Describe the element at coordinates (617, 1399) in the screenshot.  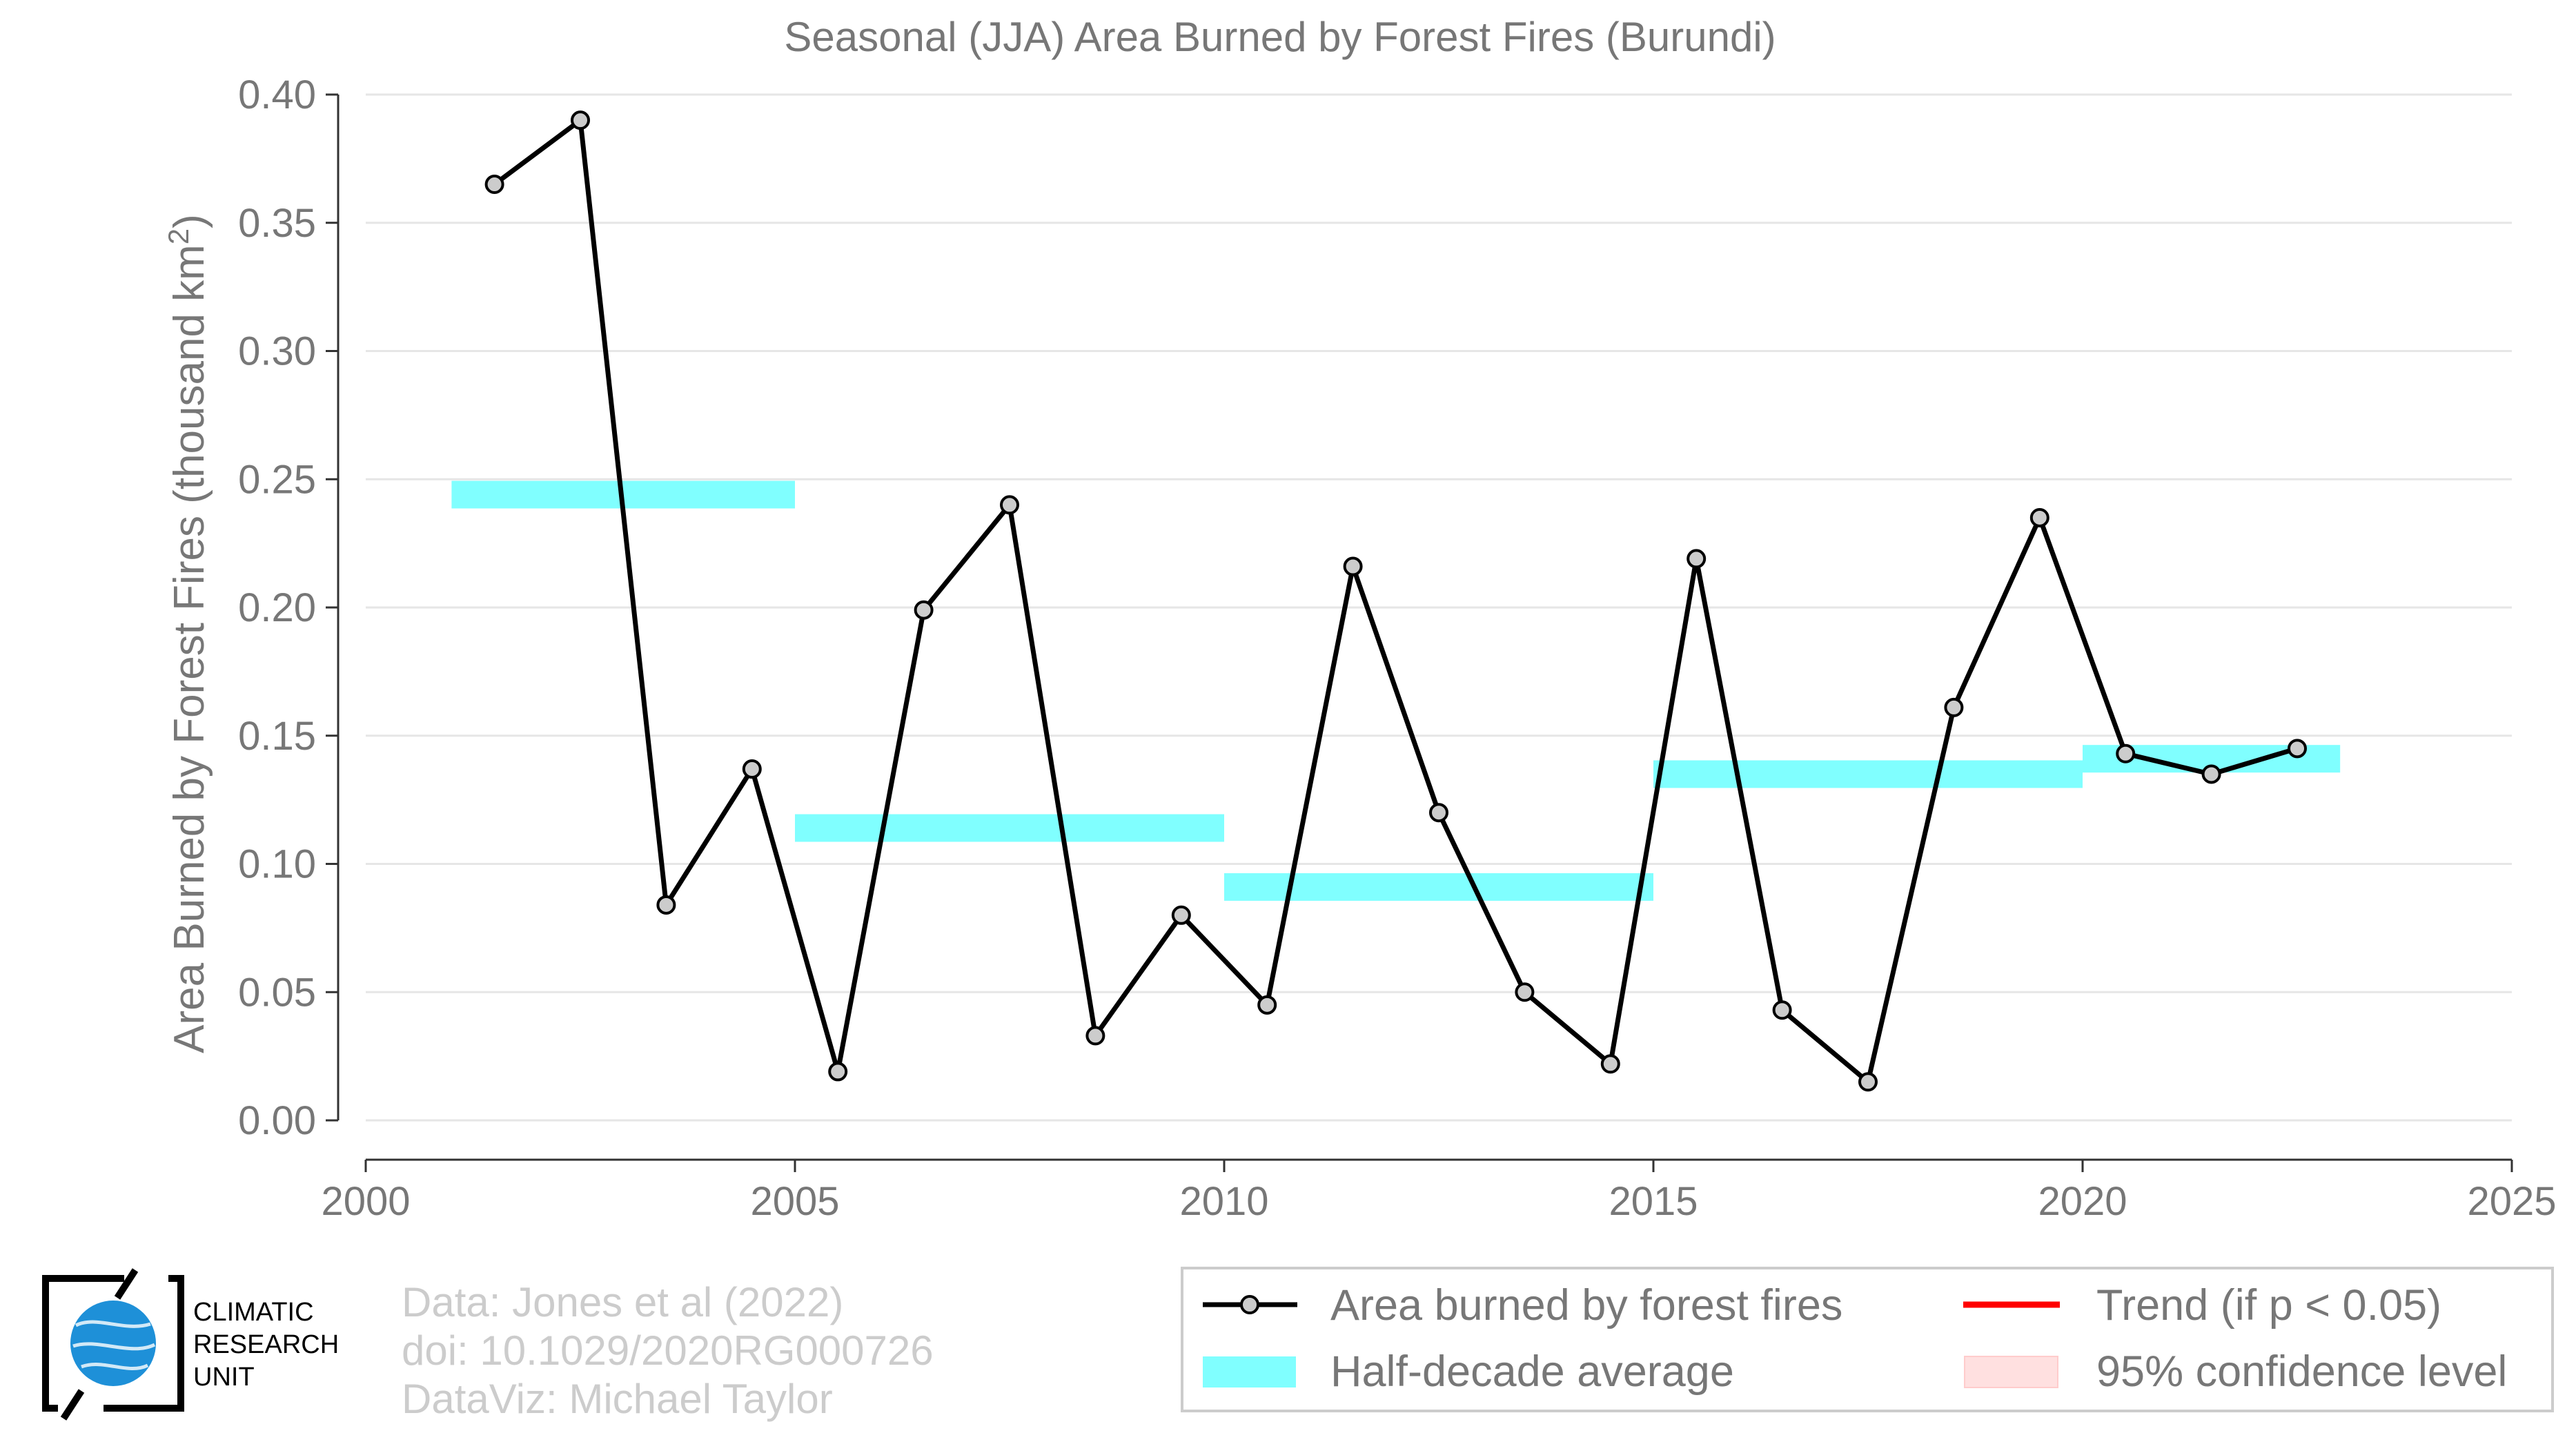
I see `credit-dataviz: DataViz: Michael Taylor` at that location.